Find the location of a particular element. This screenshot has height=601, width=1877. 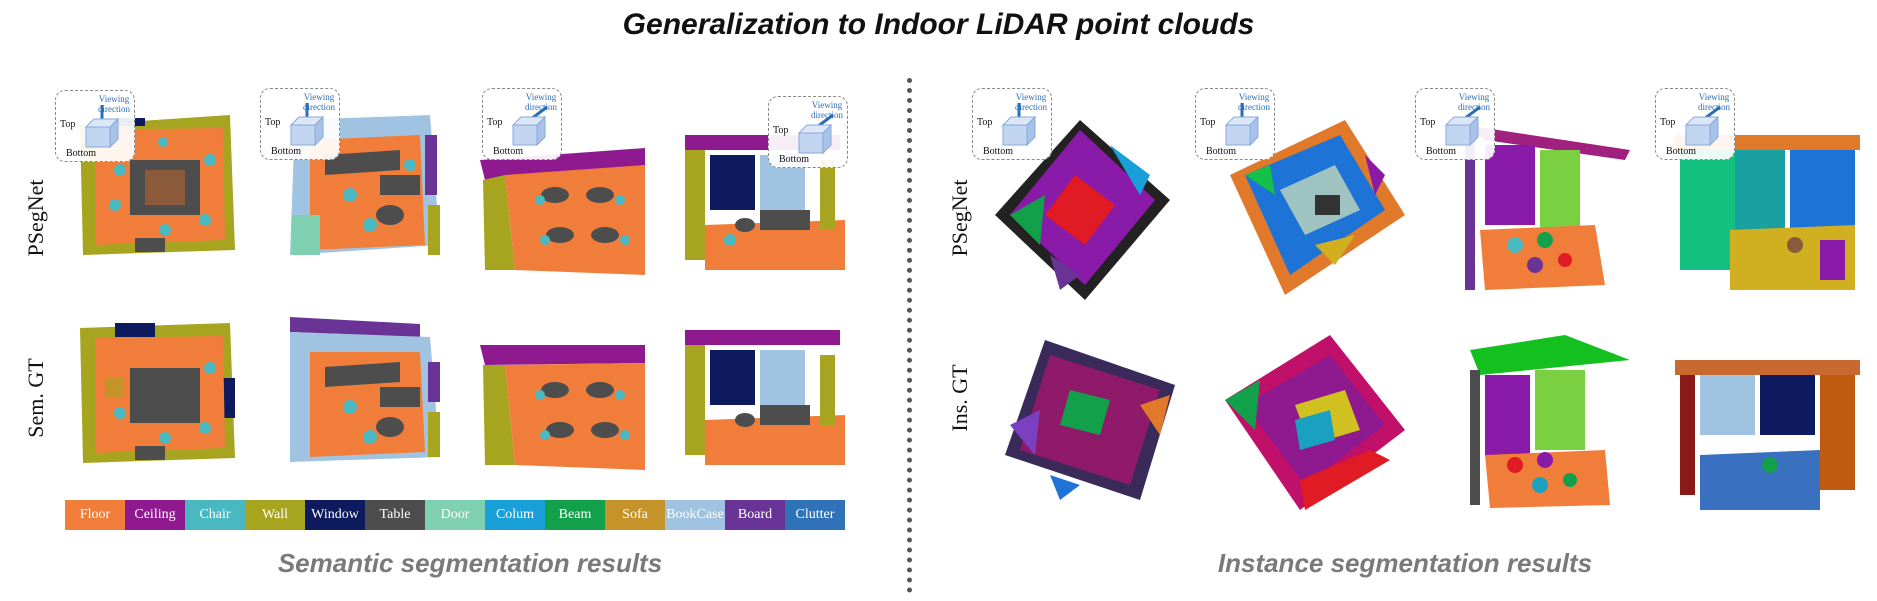

legend-item-wall: Wall is located at coordinates (275, 515).